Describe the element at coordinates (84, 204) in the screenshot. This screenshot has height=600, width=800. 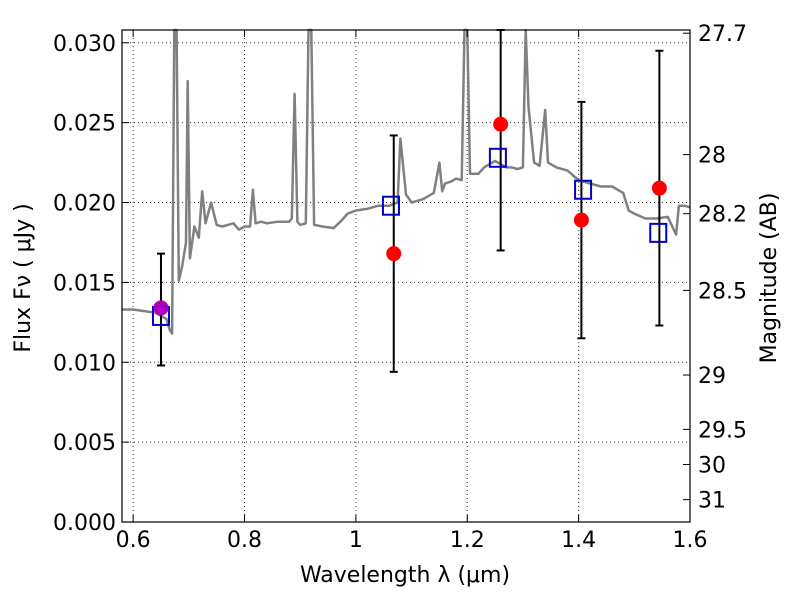
I see `y-tick-label: 0.020` at that location.